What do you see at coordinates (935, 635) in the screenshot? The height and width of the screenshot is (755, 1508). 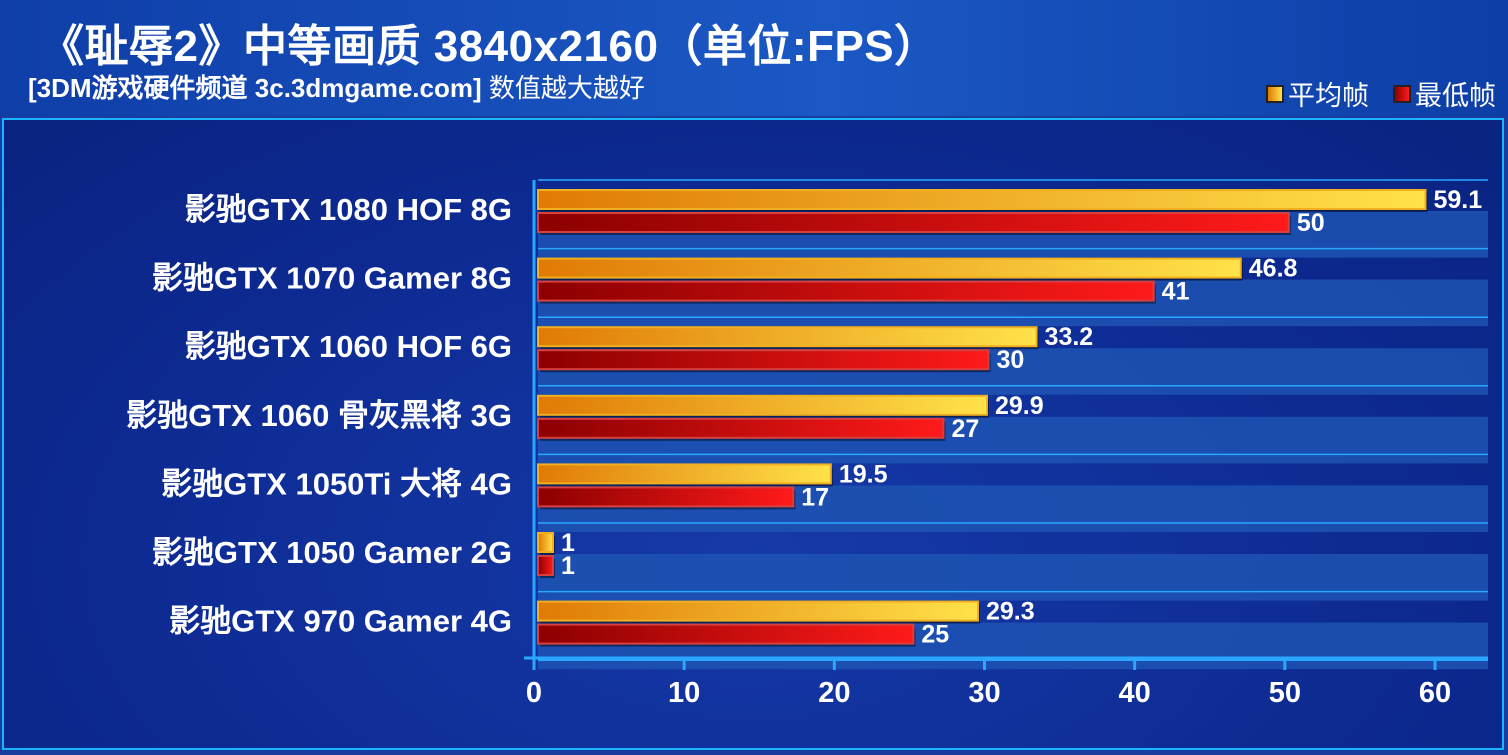 I see `value-label-min: 25` at bounding box center [935, 635].